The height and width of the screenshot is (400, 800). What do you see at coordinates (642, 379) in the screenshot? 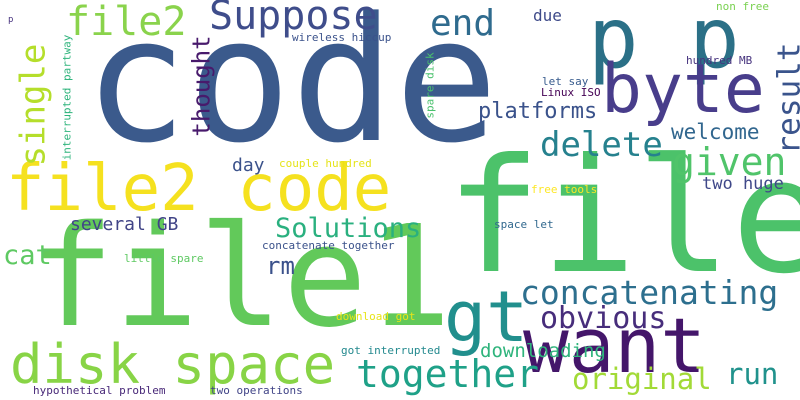
I see `word-original: original` at bounding box center [642, 379].